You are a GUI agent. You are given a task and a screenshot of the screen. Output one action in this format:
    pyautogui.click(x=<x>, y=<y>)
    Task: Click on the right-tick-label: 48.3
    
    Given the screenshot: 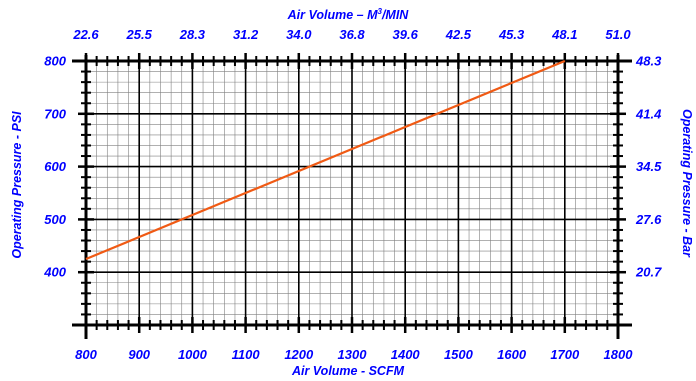 What is the action you would take?
    pyautogui.click(x=648, y=61)
    